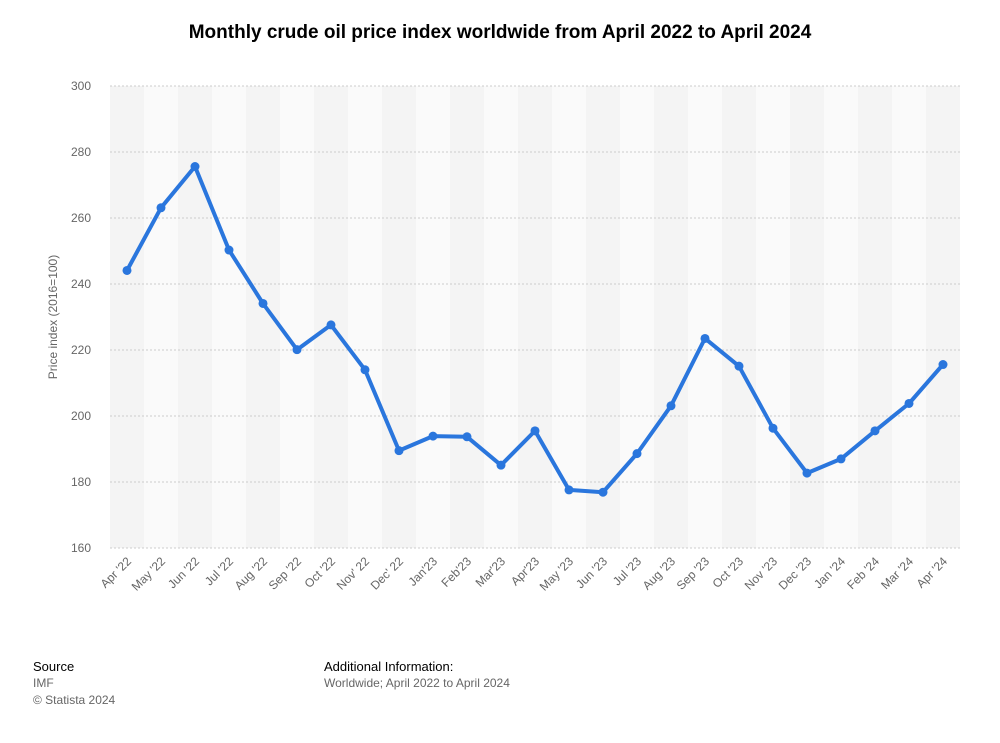  I want to click on x-tick-label: Feb '24, so click(863, 573).